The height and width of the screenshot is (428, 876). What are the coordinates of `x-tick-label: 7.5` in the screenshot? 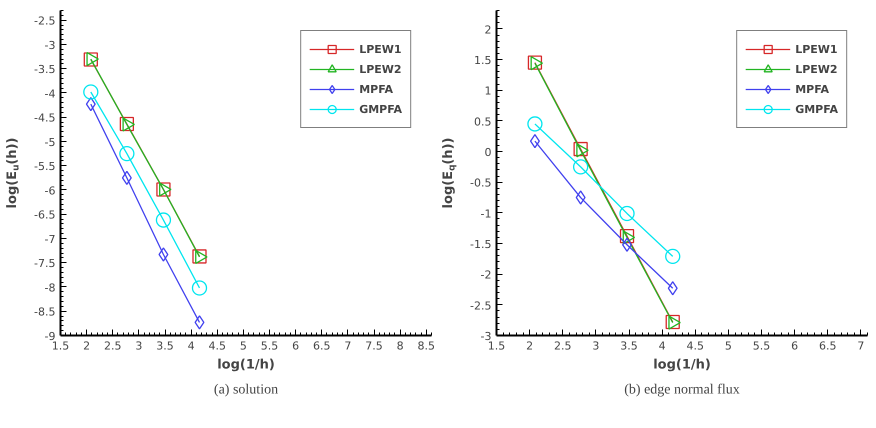 It's located at (374, 346).